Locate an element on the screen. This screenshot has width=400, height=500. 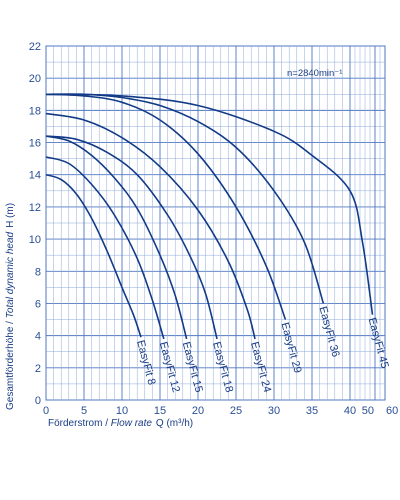
curve-label: EasyFit 15 is located at coordinates (192, 367).